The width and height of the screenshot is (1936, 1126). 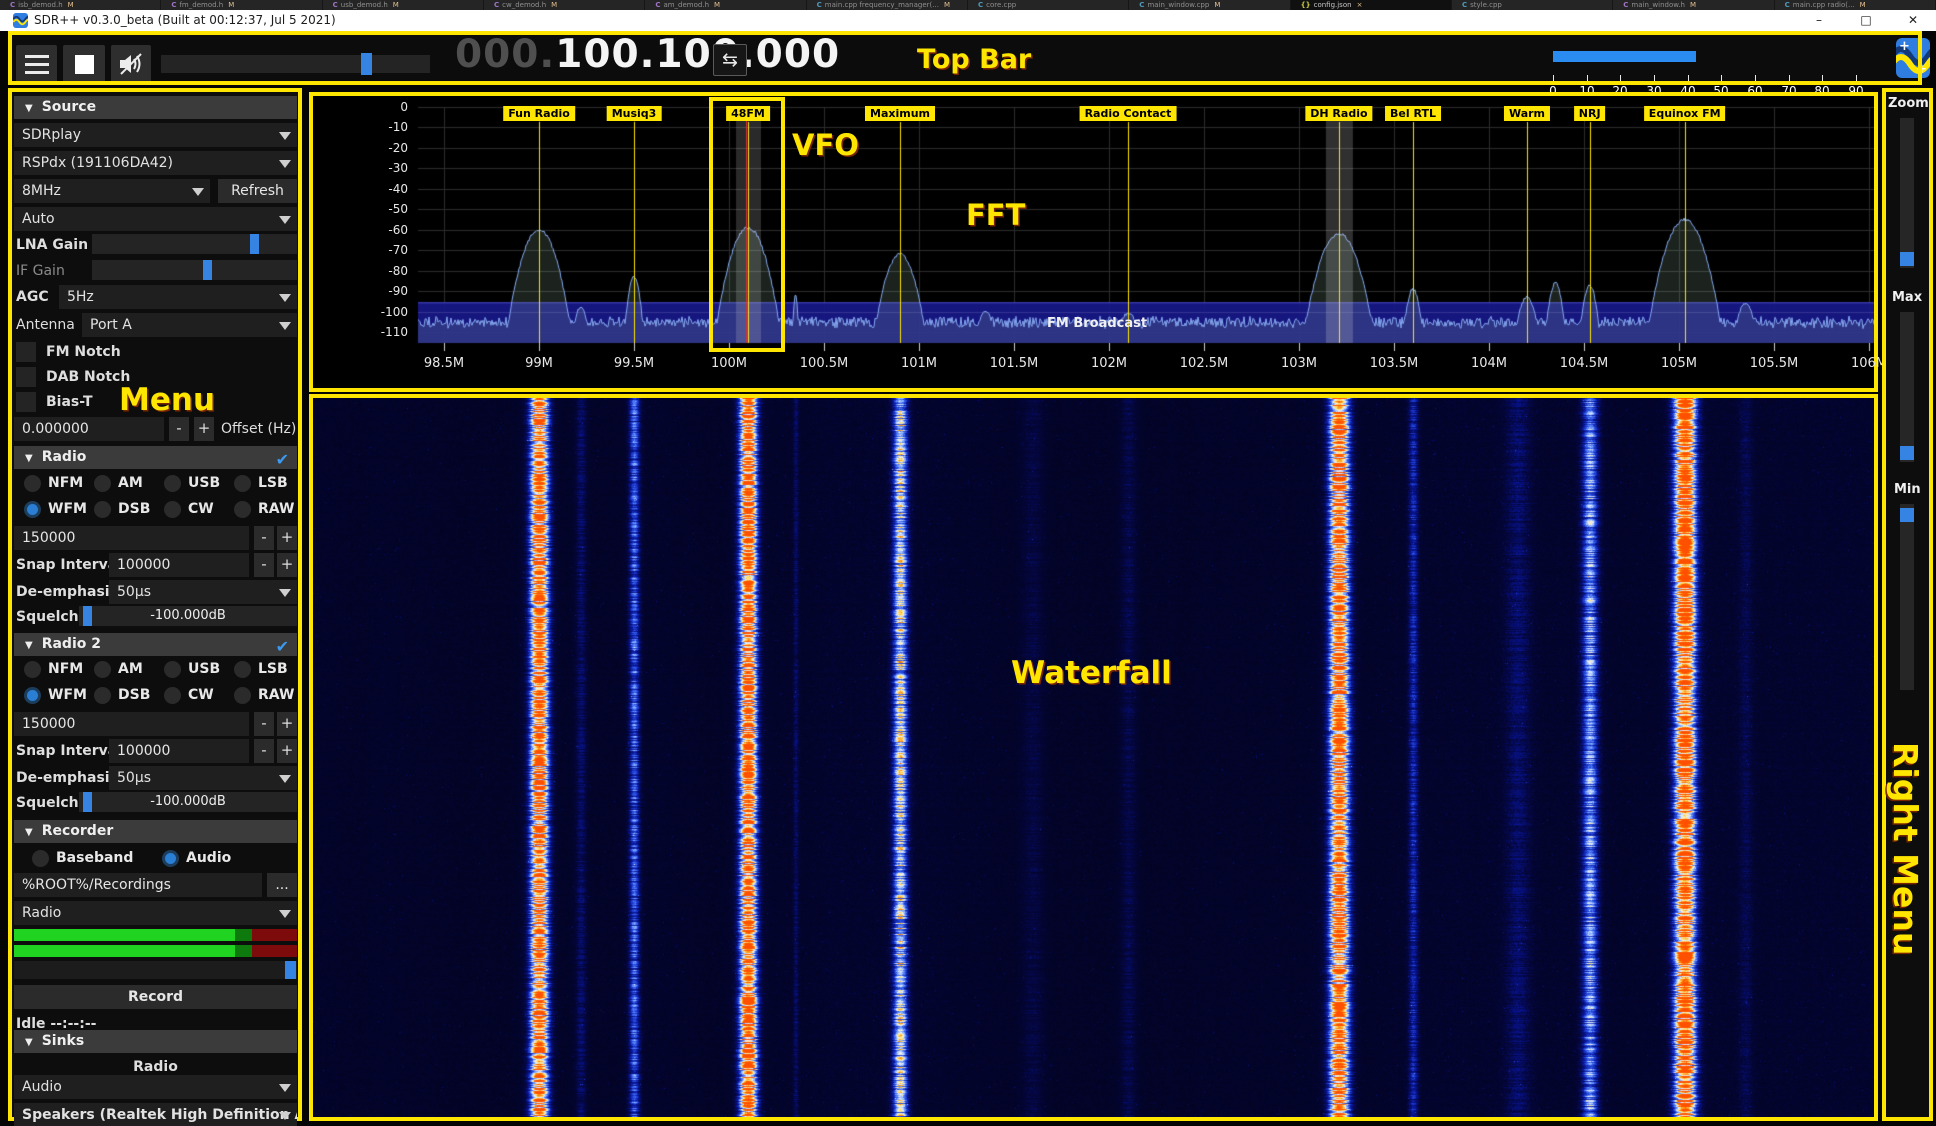 I want to click on frequency-display: 000.100.100.000, so click(x=647, y=54).